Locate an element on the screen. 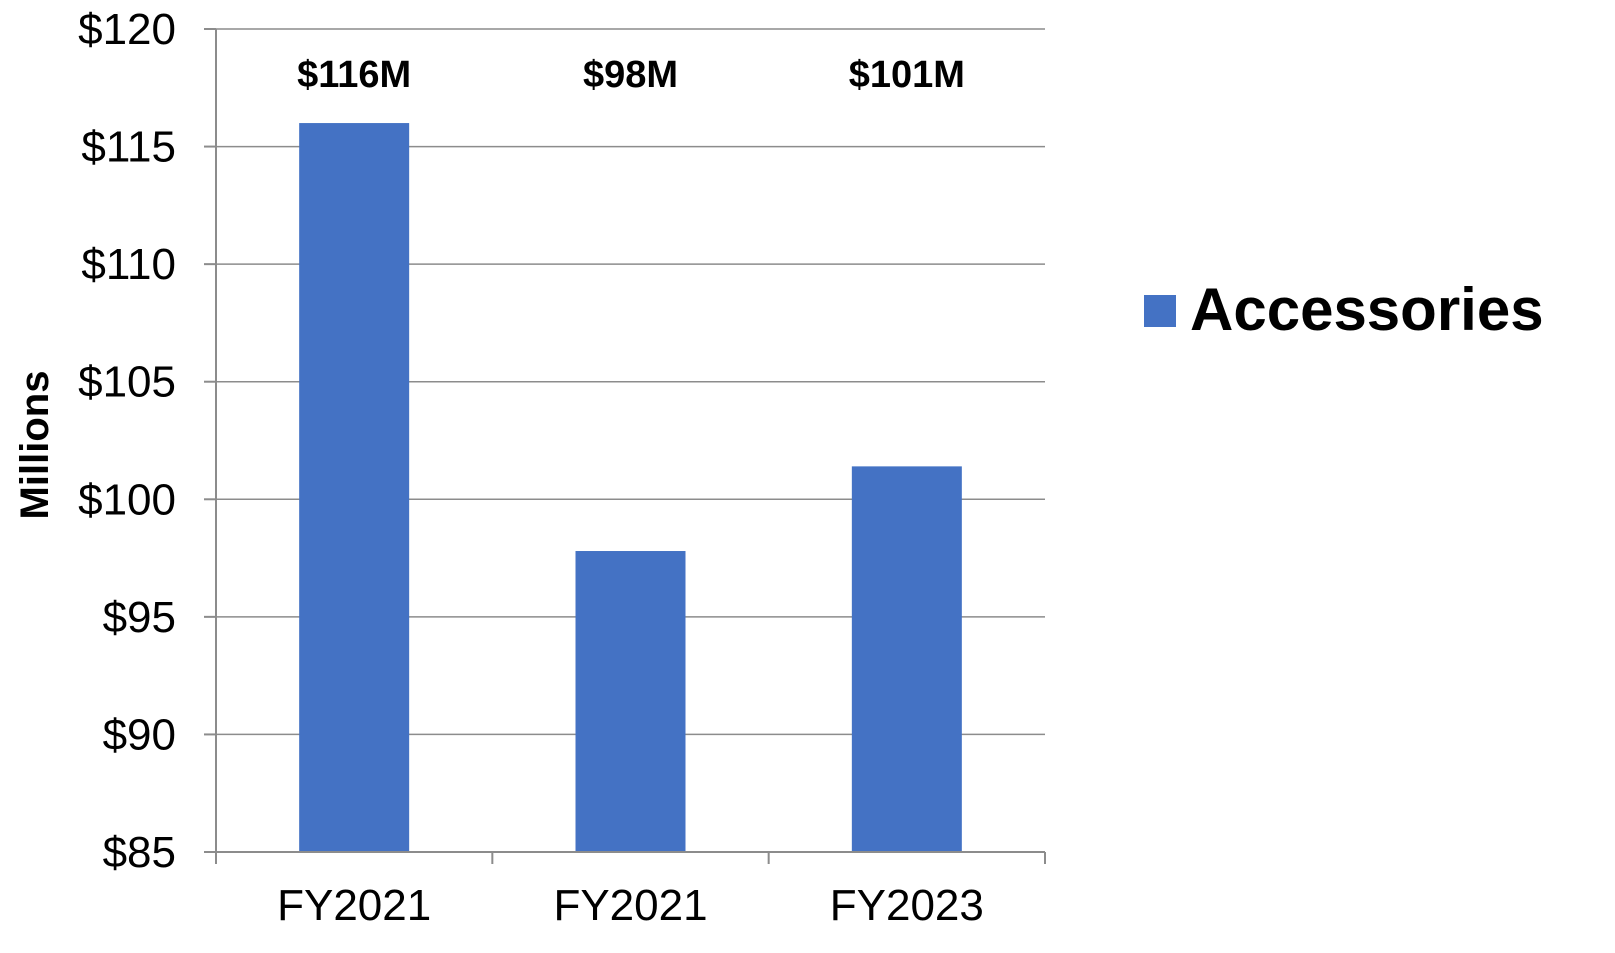  y-tick-label: $105 is located at coordinates (127, 382).